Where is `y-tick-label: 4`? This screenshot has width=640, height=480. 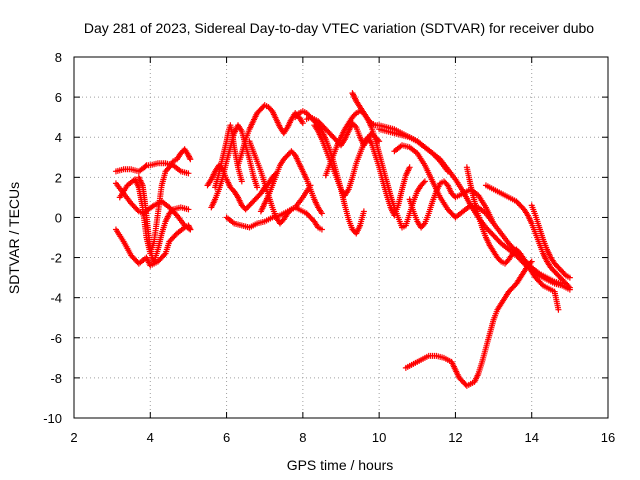 y-tick-label: 4 is located at coordinates (58, 137).